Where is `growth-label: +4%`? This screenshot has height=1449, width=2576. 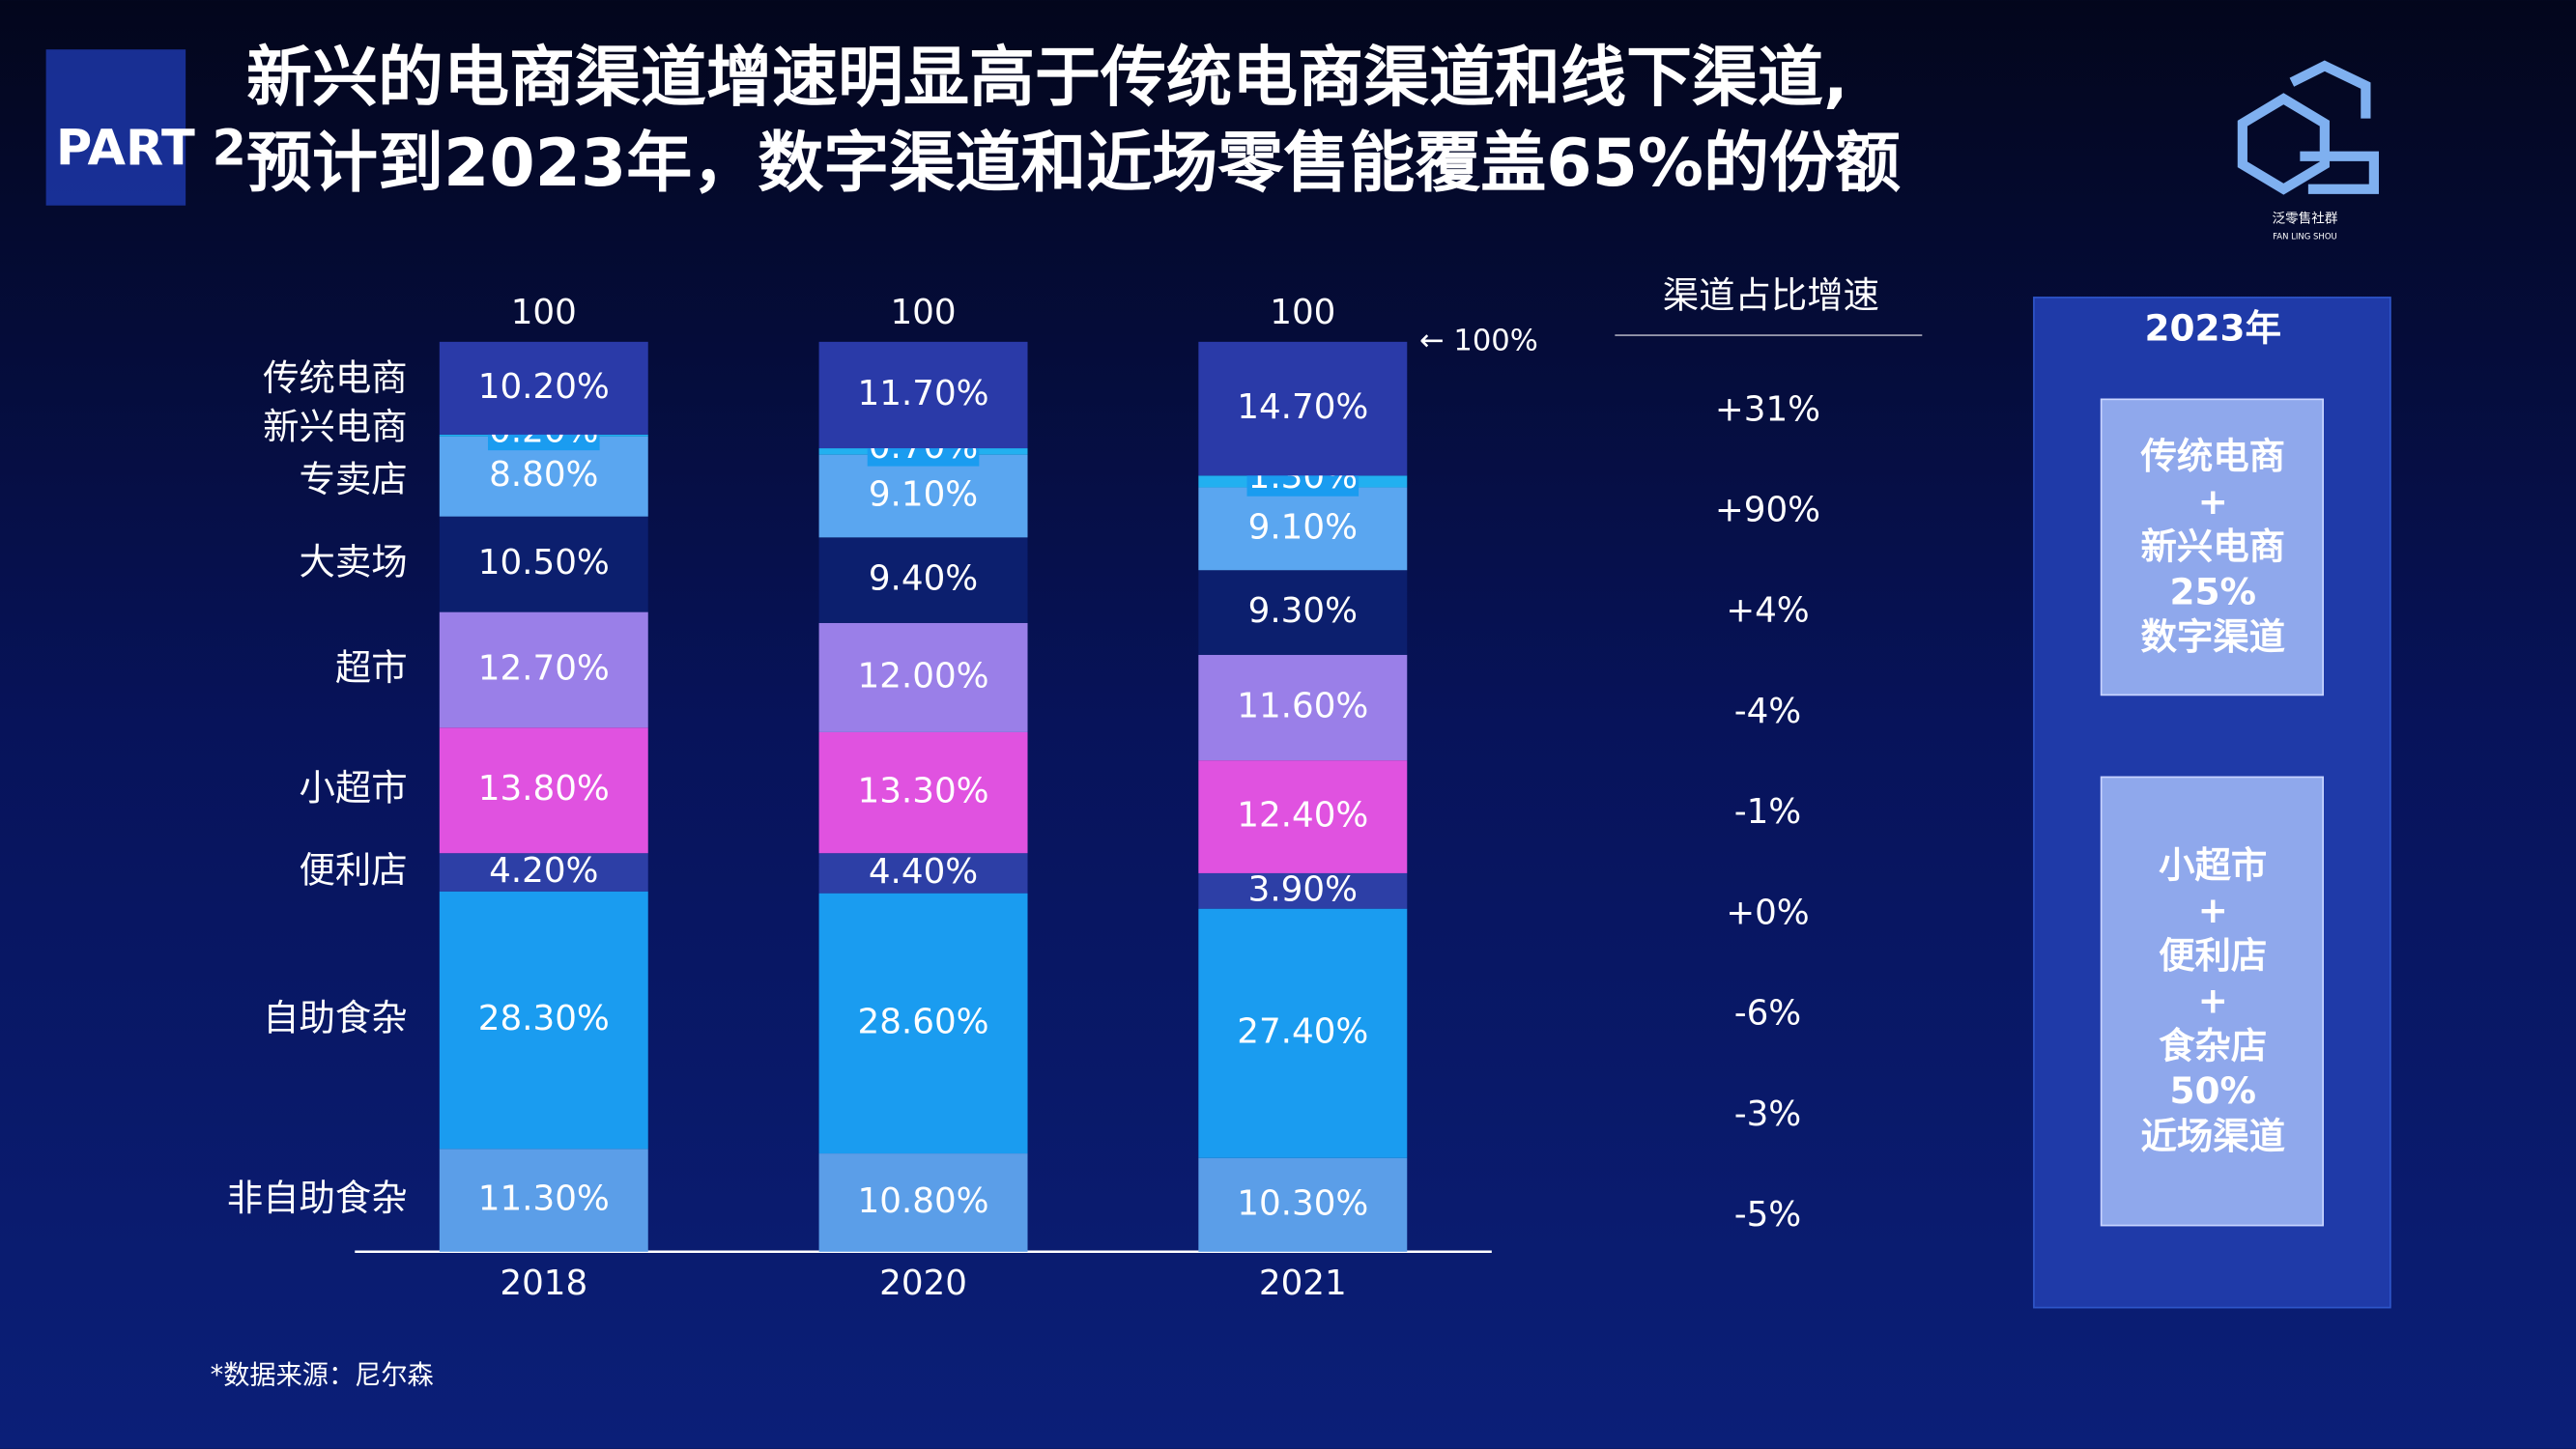
growth-label: +4% is located at coordinates (1768, 611).